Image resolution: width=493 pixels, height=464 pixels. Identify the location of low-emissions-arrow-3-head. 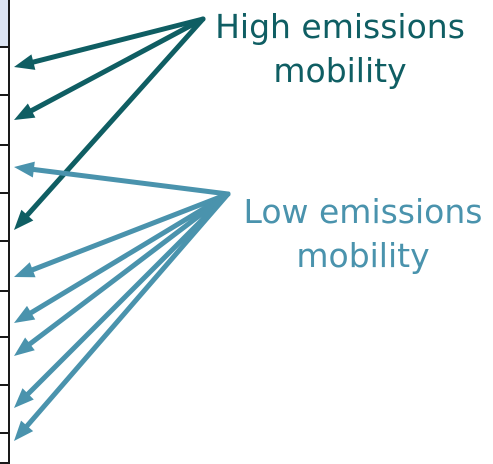
(25, 314).